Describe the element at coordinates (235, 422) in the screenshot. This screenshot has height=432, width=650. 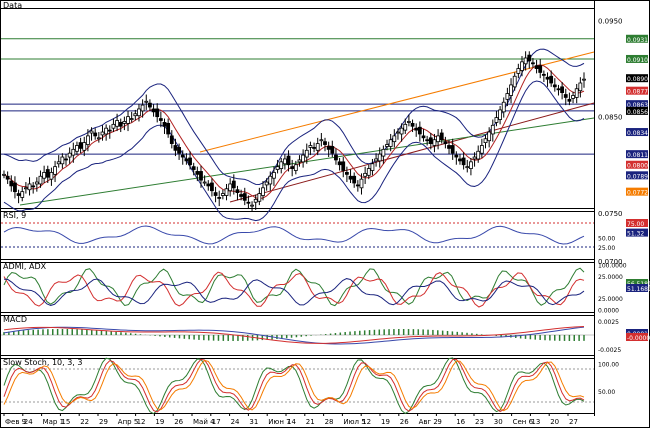
I see `x-tick-label: 24` at that location.